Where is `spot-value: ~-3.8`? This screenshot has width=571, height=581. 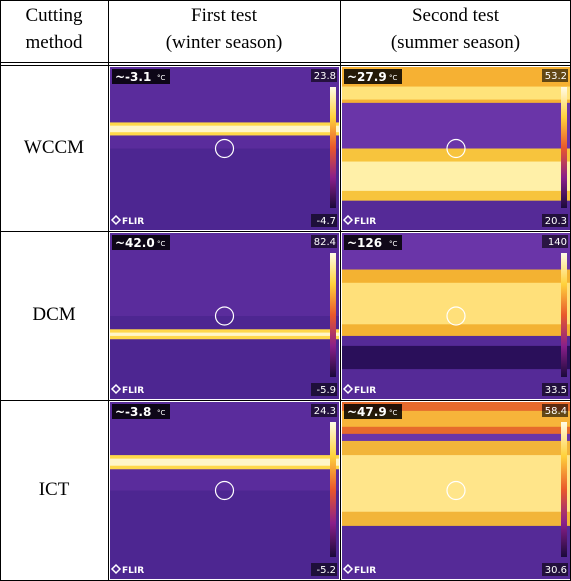
spot-value: ~-3.8 is located at coordinates (133, 412).